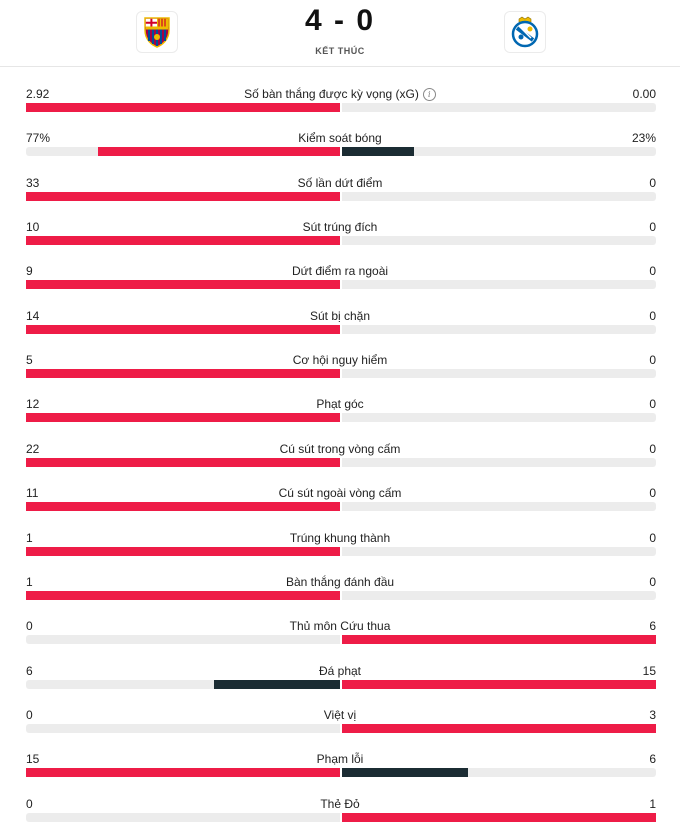 This screenshot has height=827, width=680. I want to click on stat-label-text: Thẻ Đỏ, so click(340, 803).